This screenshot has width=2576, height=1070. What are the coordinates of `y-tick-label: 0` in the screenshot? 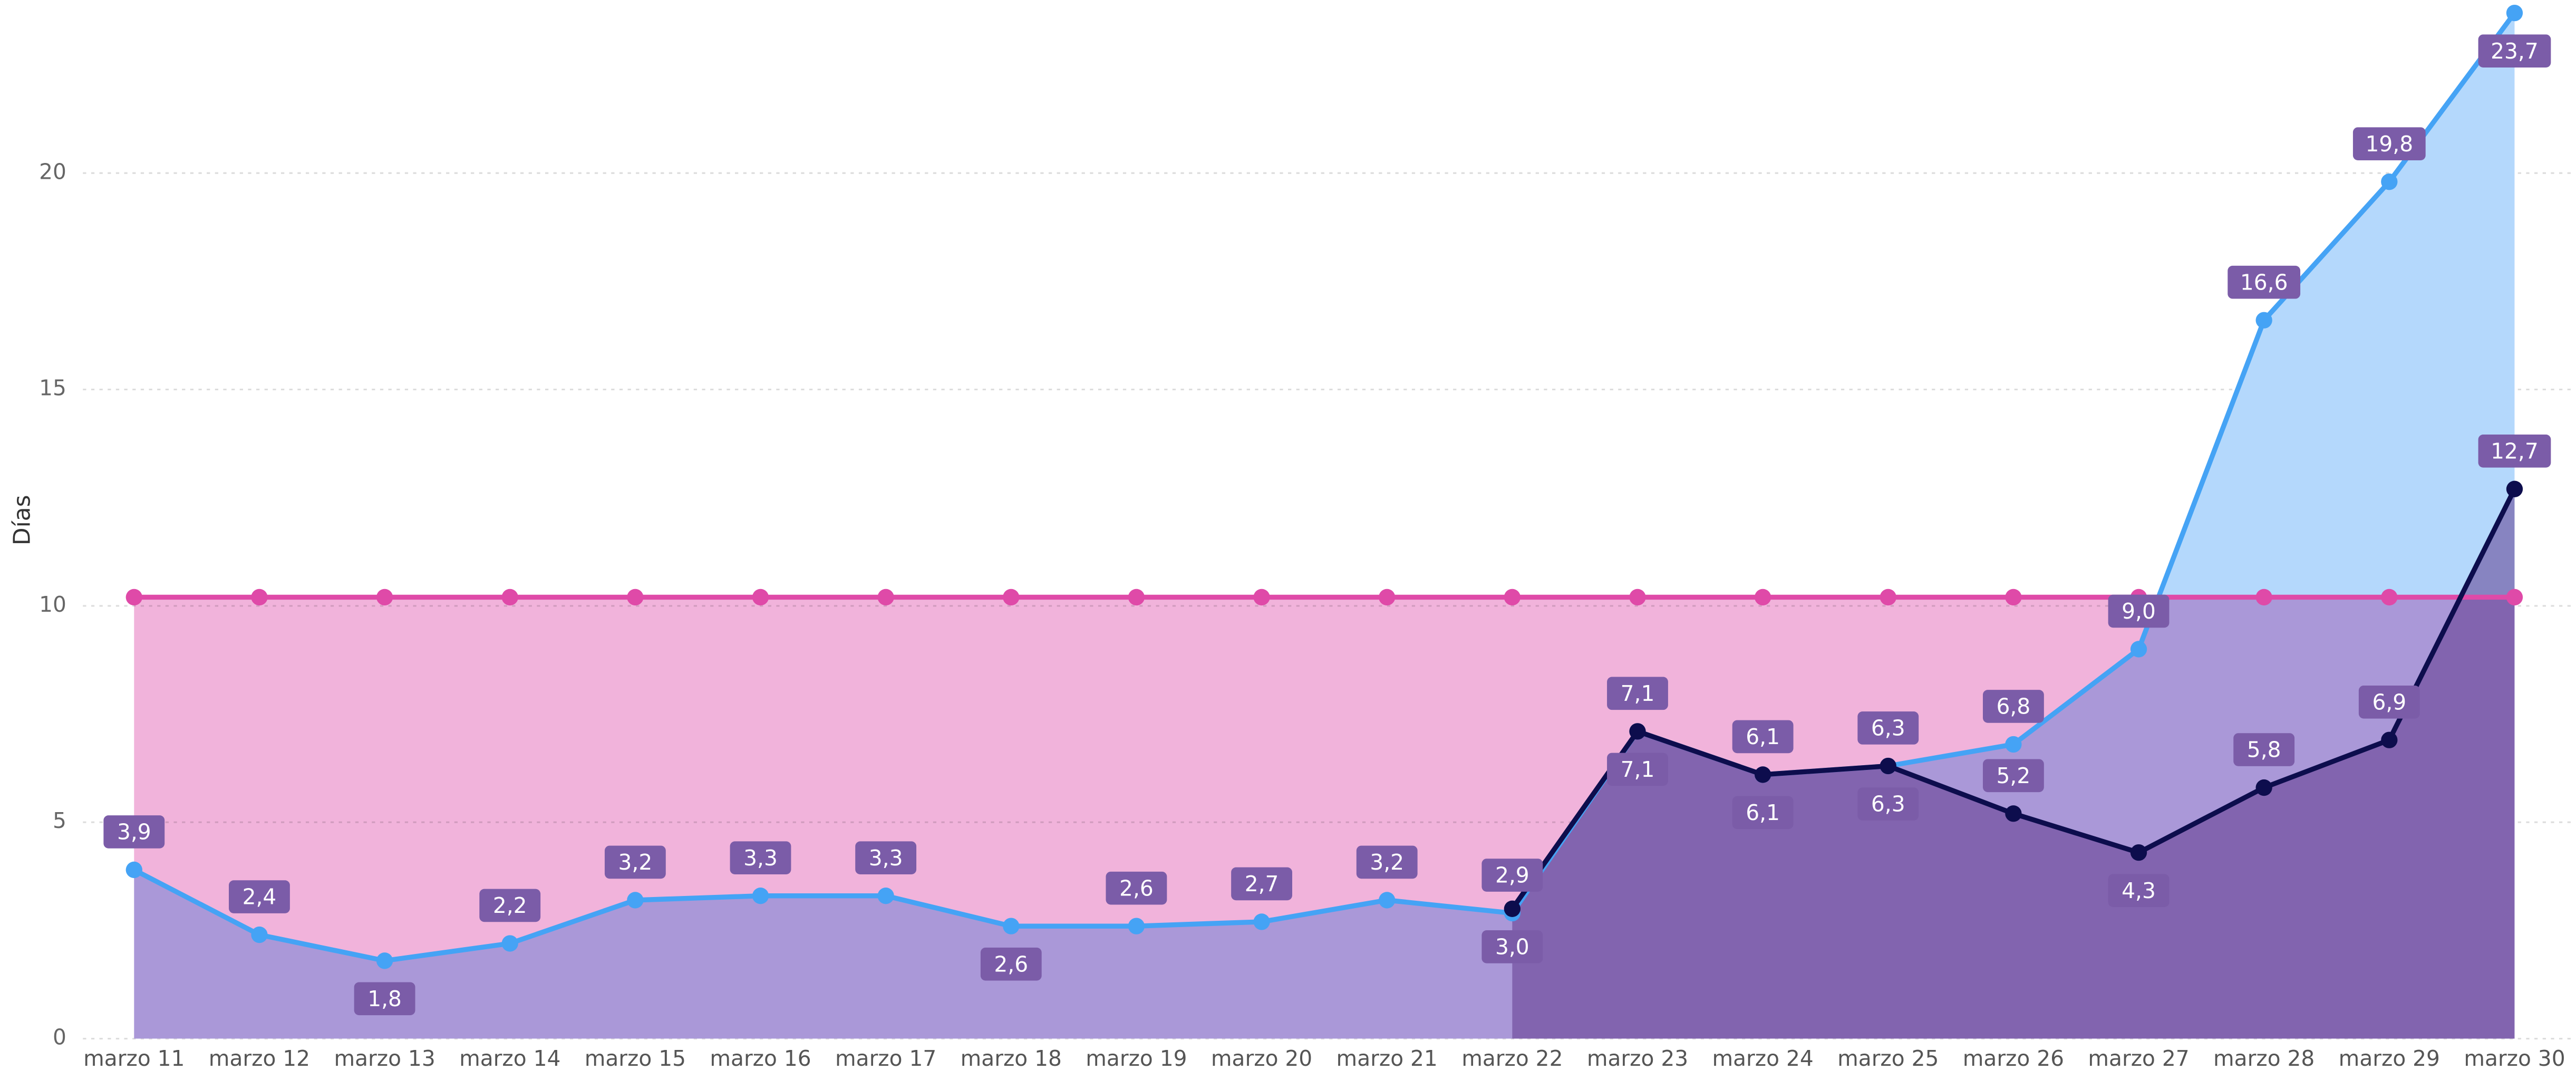 It's located at (59, 1037).